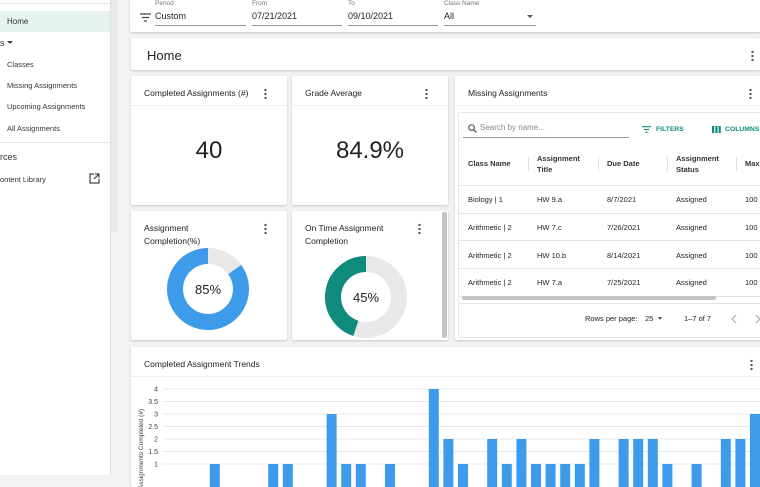 The height and width of the screenshot is (487, 760). I want to click on y-tick-label: 4, so click(156, 390).